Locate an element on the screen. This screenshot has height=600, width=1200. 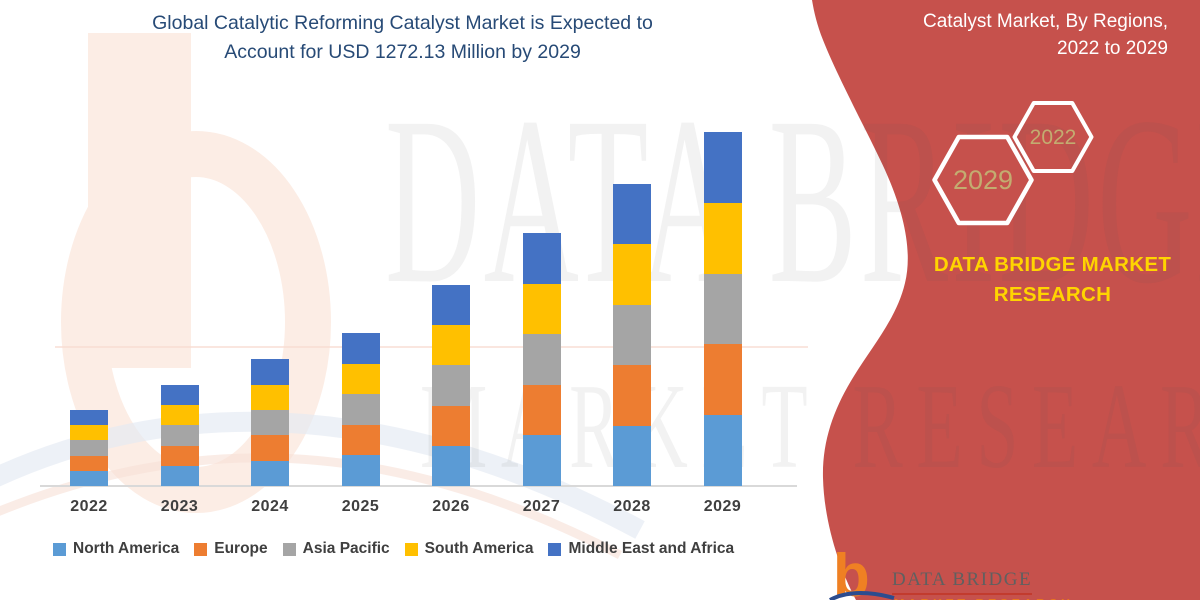
x-axis-label: 2022 is located at coordinates (89, 506).